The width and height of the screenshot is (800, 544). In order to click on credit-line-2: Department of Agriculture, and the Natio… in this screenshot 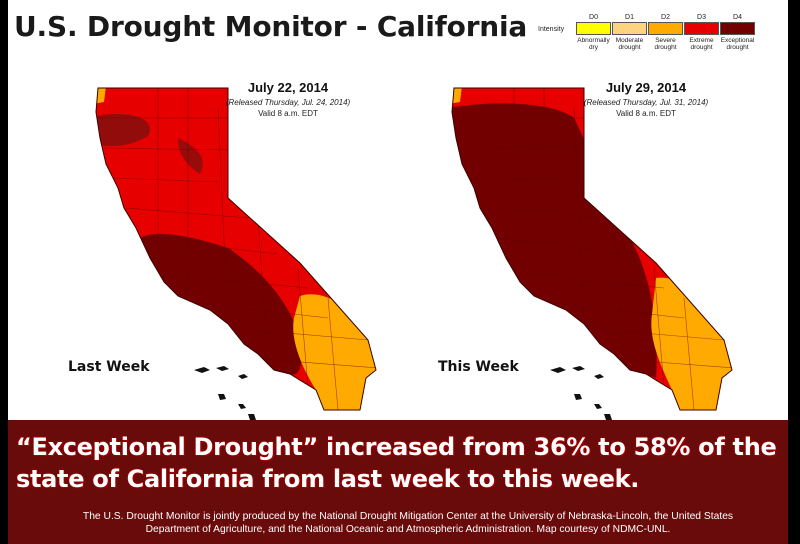, I will do `click(408, 529)`.